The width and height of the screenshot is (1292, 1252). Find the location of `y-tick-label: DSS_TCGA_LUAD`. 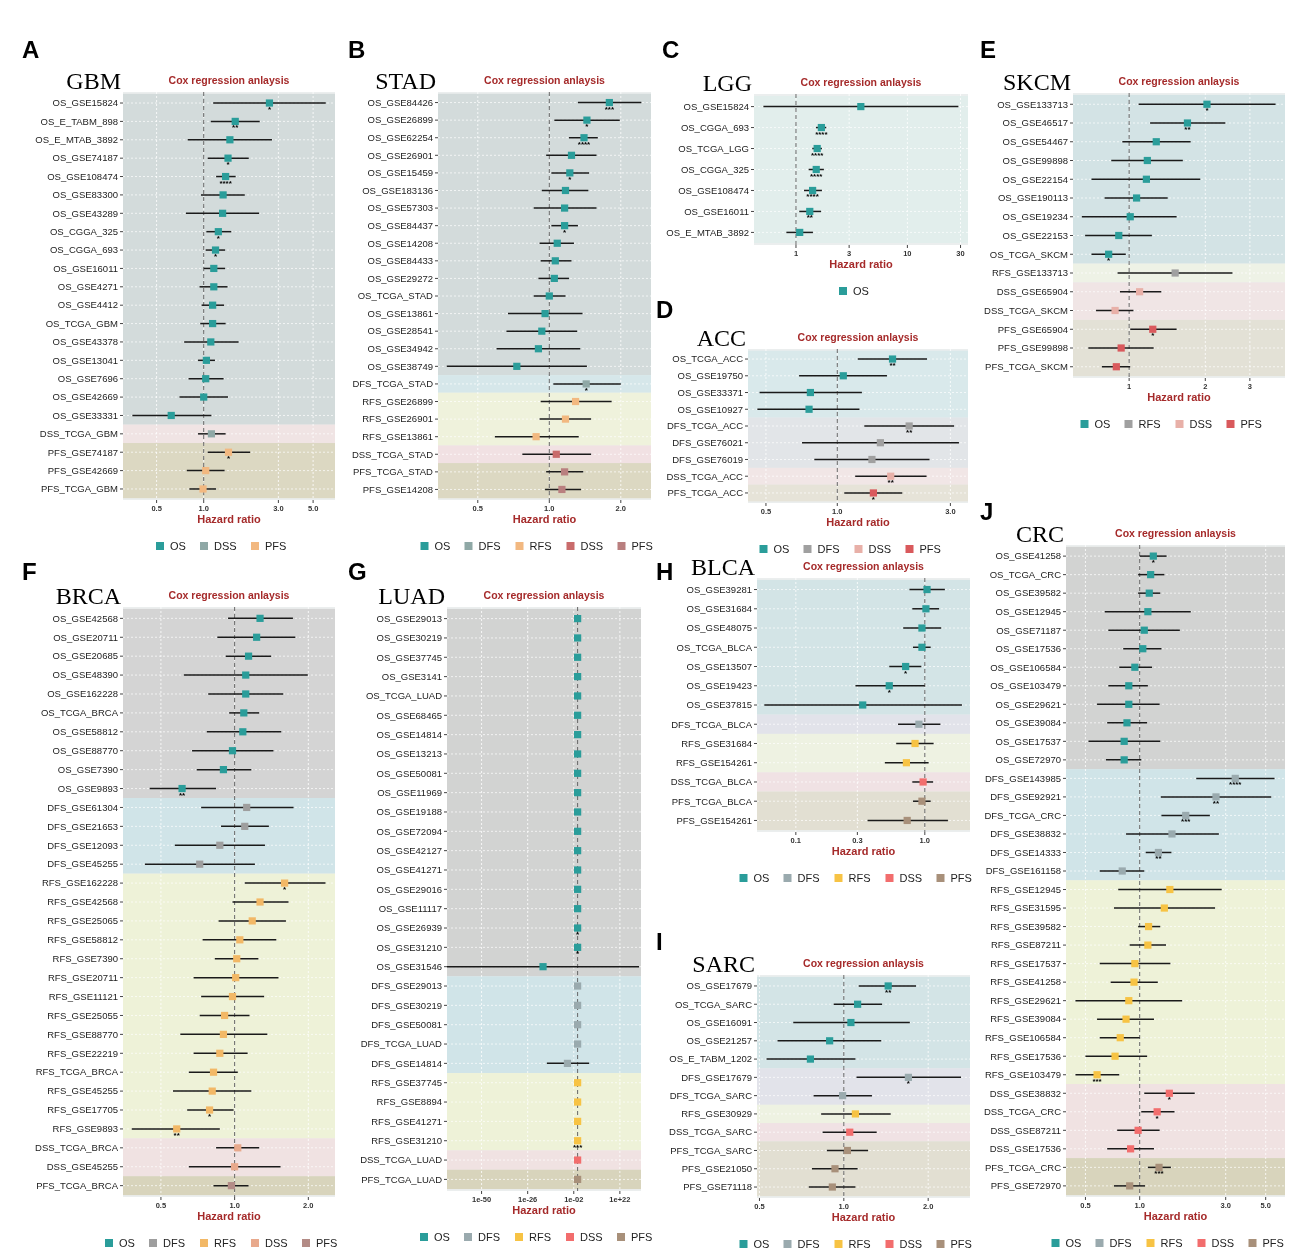

y-tick-label: DSS_TCGA_LUAD is located at coordinates (401, 1160).